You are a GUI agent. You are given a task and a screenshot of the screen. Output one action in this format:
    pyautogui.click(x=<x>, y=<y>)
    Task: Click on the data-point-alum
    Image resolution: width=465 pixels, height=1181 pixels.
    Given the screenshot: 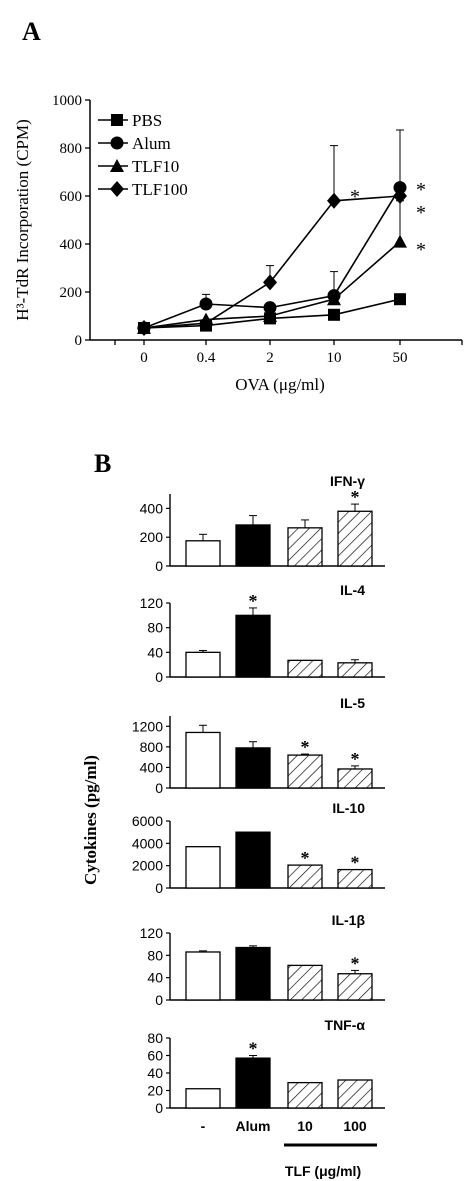 What is the action you would take?
    pyautogui.click(x=400, y=188)
    